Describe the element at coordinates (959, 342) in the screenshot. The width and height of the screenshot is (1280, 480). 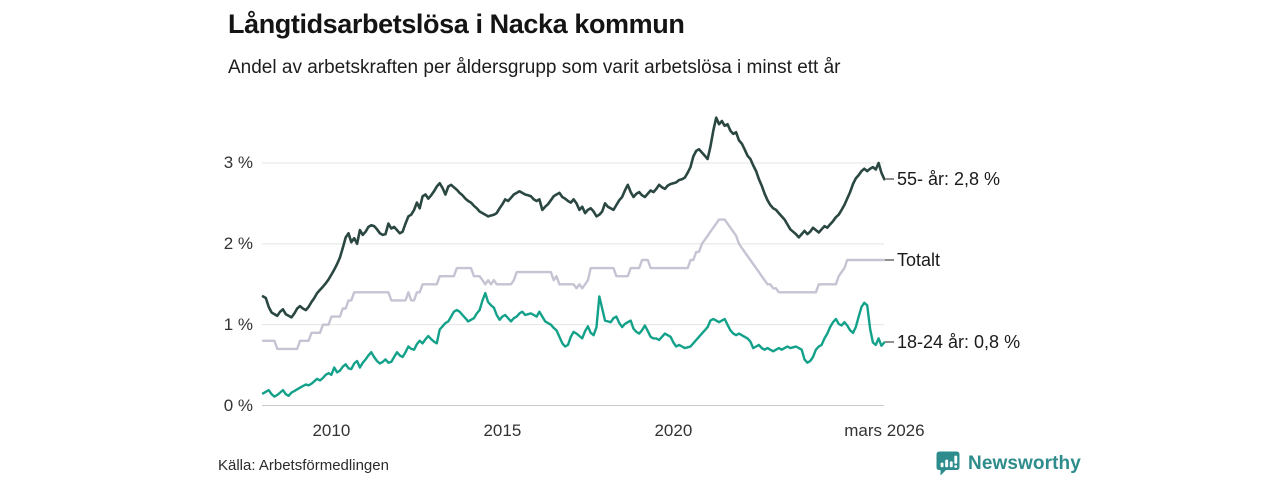
I see `series-end-label-text: 18-24 år: 0,8 %` at that location.